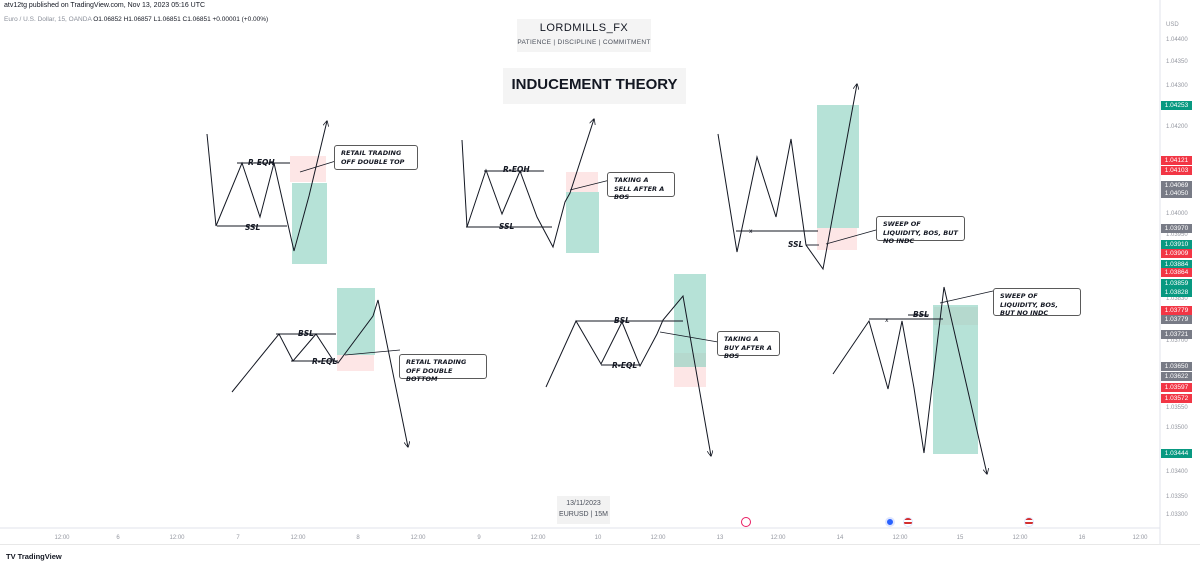 The width and height of the screenshot is (1200, 565). Describe the element at coordinates (594, 84) in the screenshot. I see `chart-title: INDUCEMENT THEORY` at that location.